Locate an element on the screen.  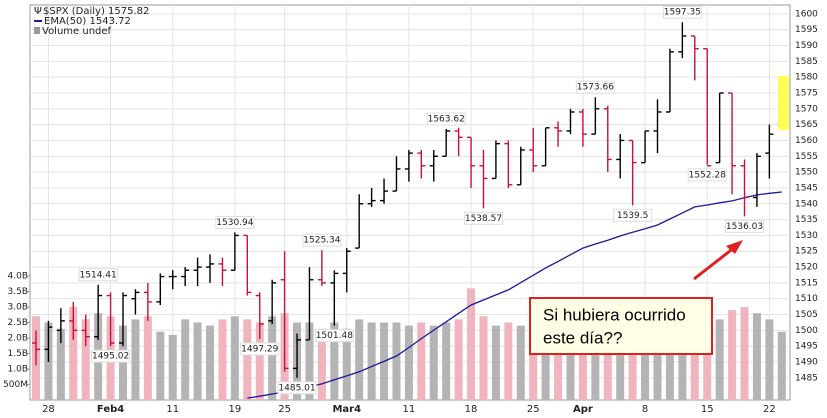
value-label: 1497.29 is located at coordinates (259, 349).